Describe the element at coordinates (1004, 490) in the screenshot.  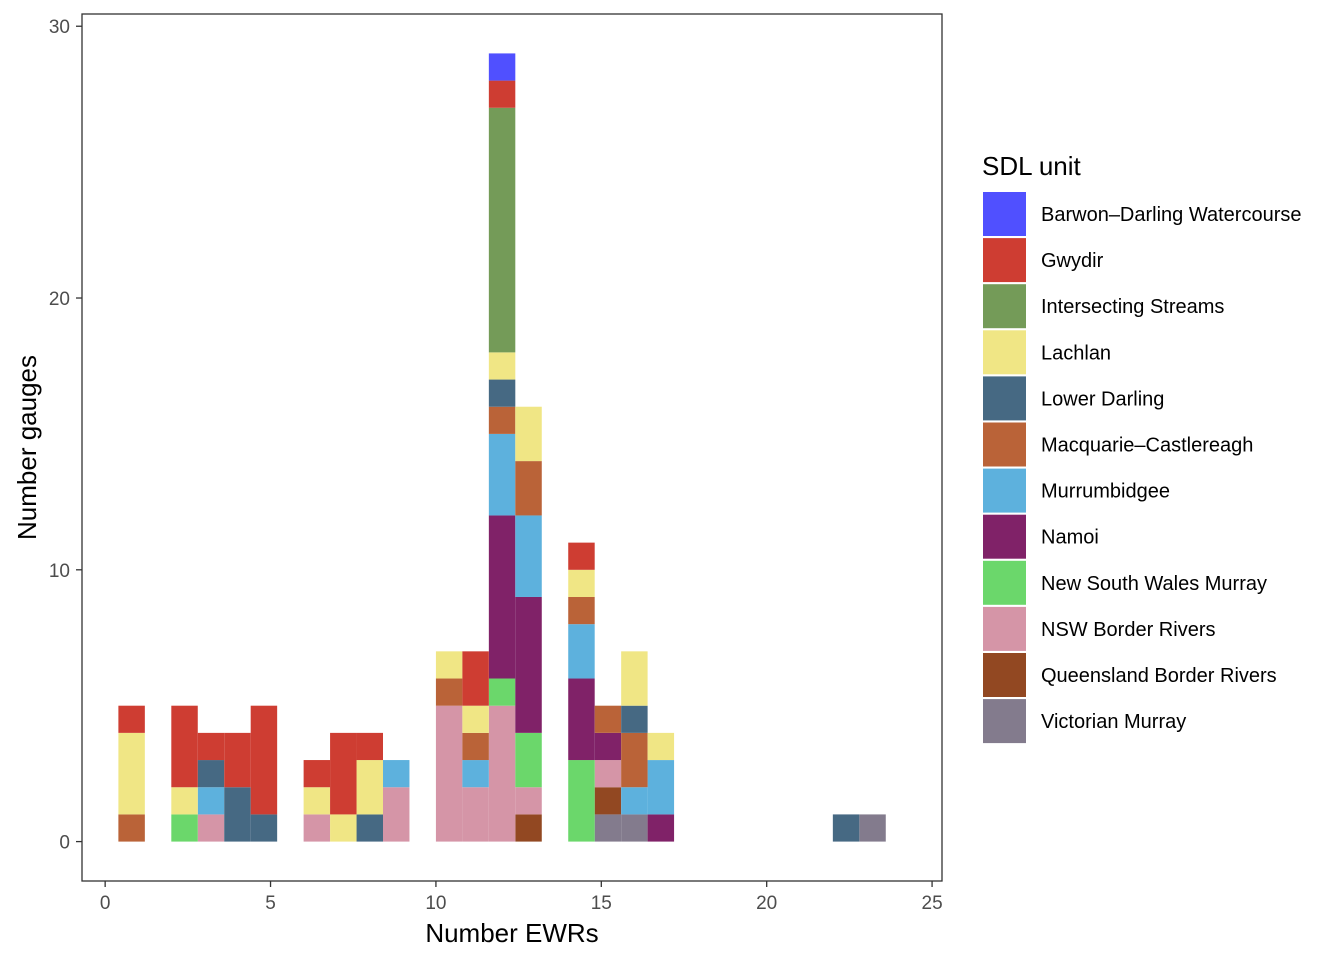
I see `legend-key-murrumbidgee` at that location.